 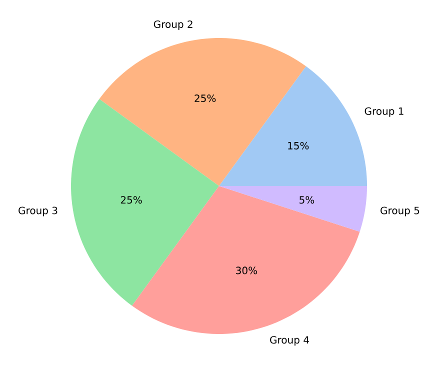 I want to click on slice-label: Group 2, so click(x=173, y=25).